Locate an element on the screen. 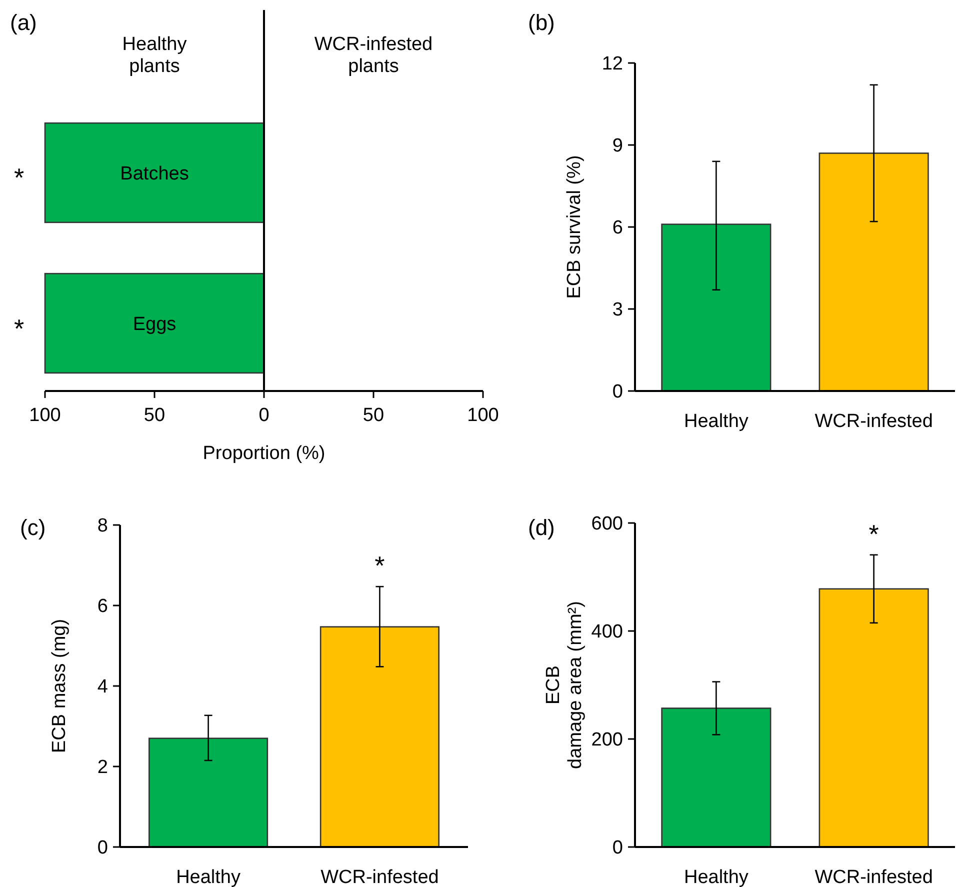 This screenshot has width=960, height=887. annotation: Healthy plants is located at coordinates (155, 55).